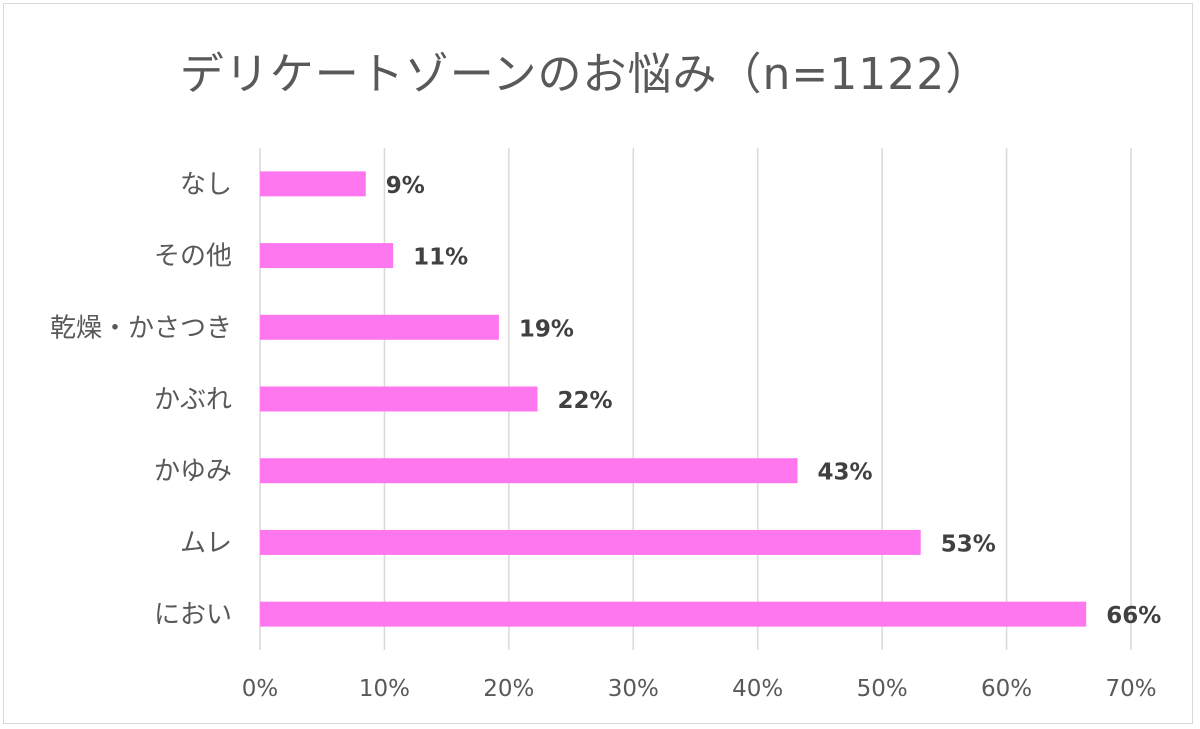 Image resolution: width=1200 pixels, height=729 pixels. What do you see at coordinates (508, 689) in the screenshot?
I see `x-tick-label: 20%` at bounding box center [508, 689].